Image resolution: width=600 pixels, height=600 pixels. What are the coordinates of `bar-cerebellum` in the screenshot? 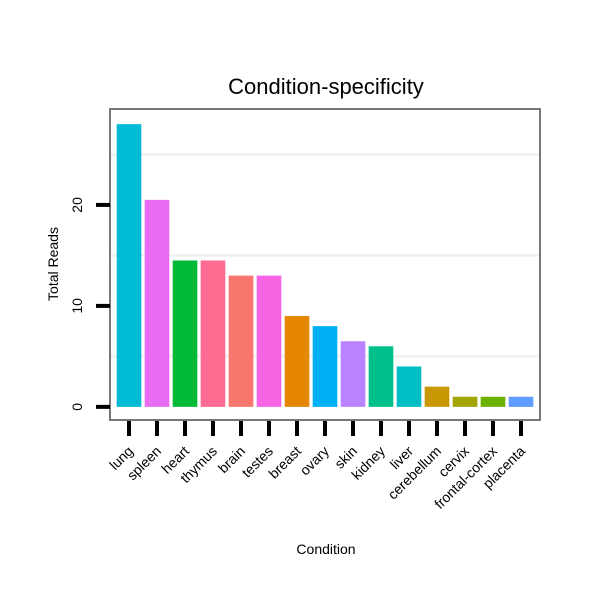 It's located at (437, 396).